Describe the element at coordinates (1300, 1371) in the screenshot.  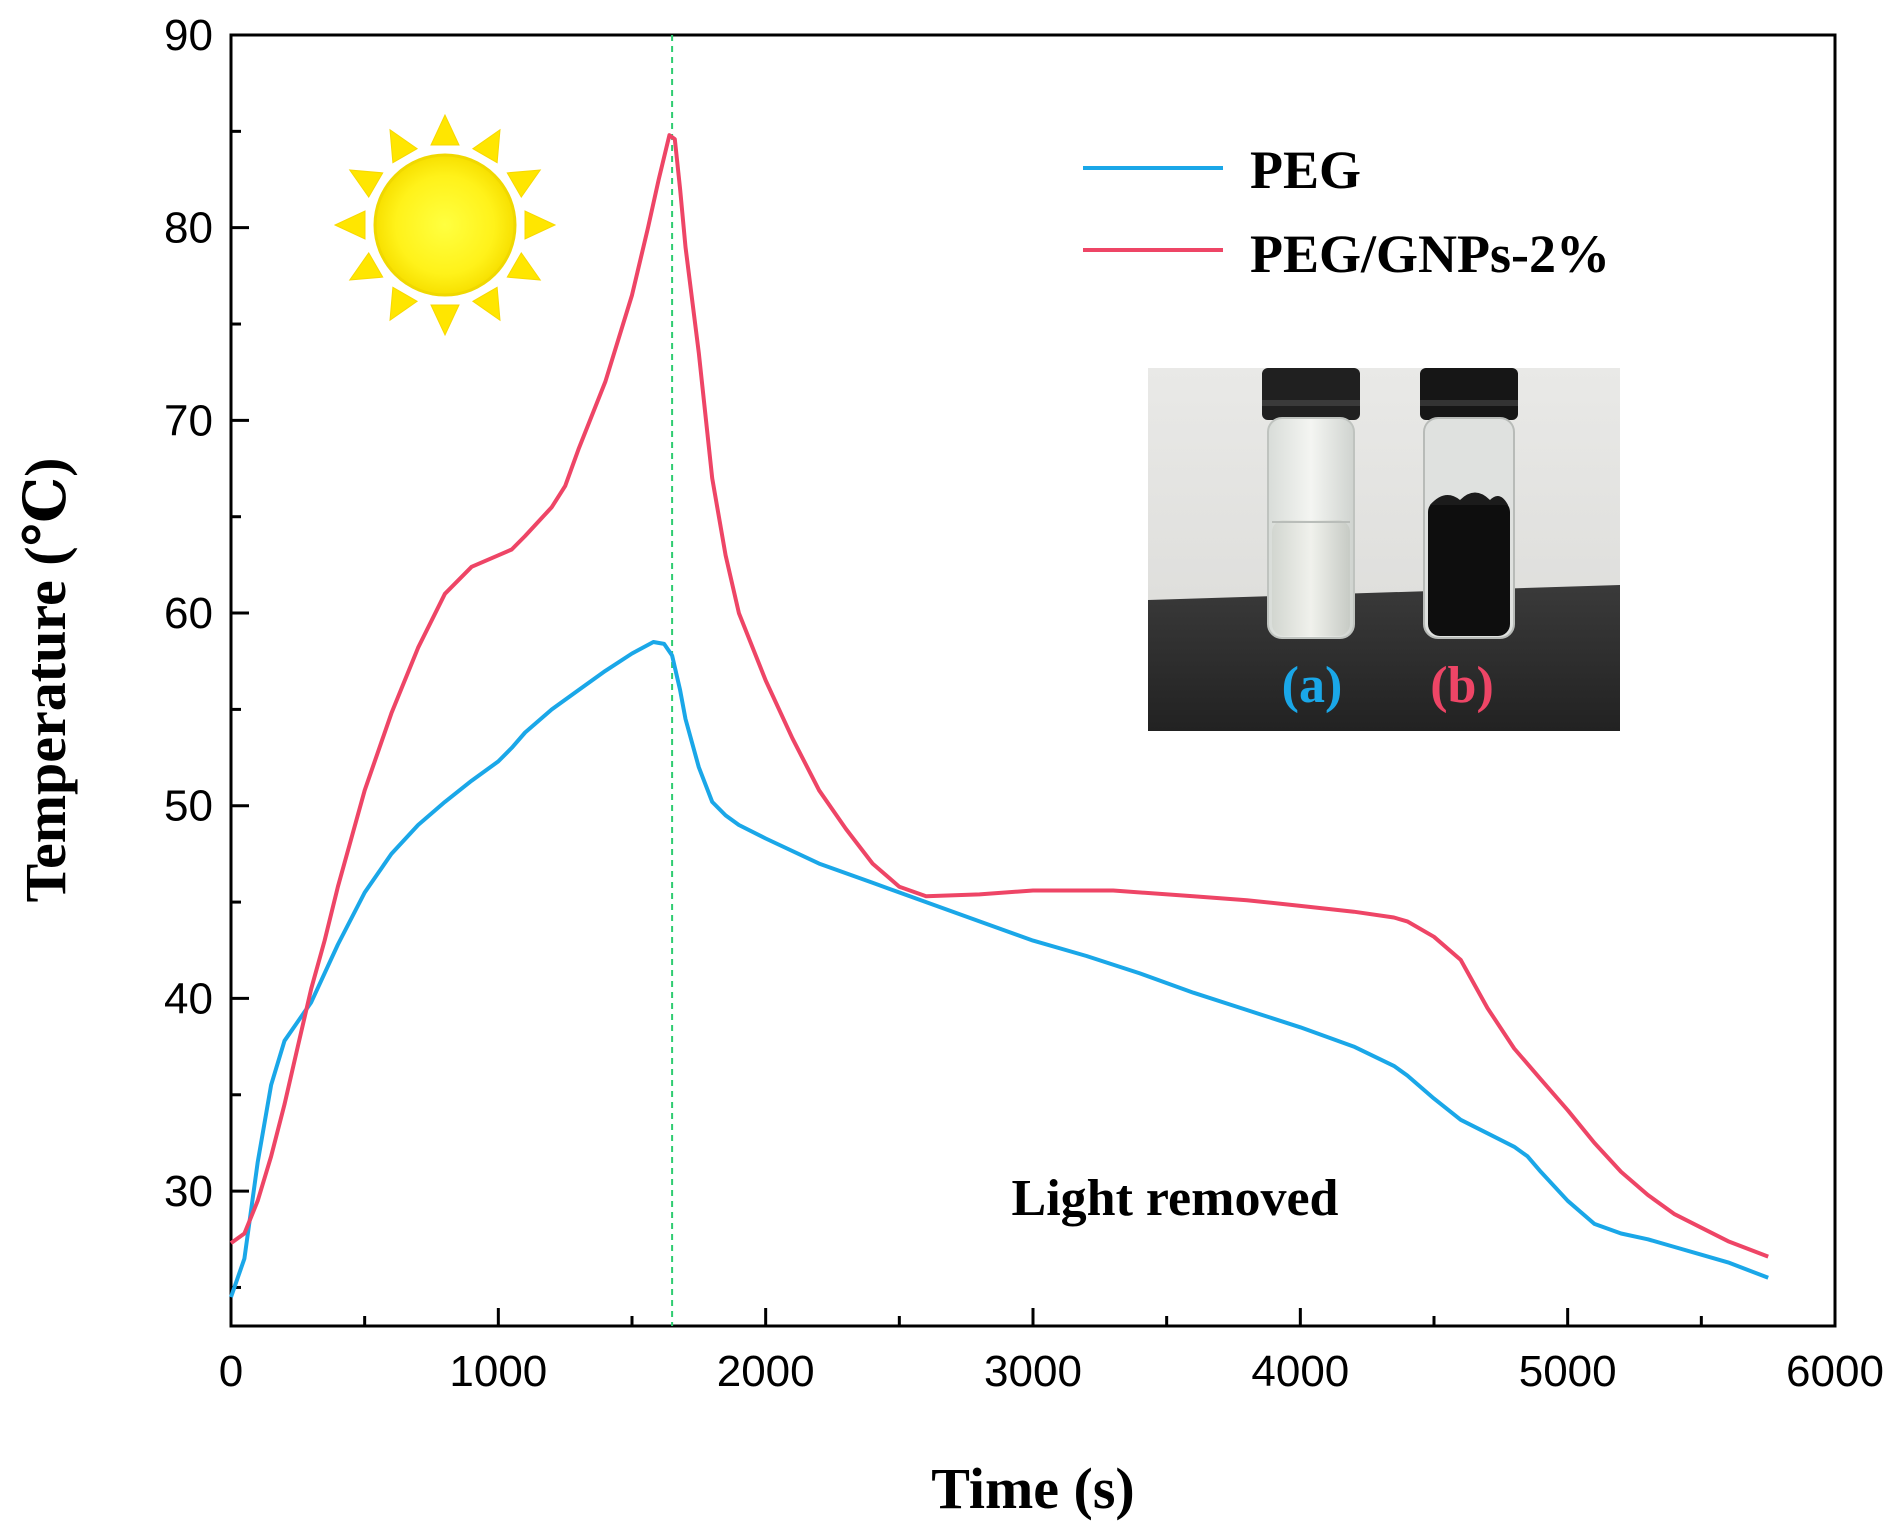
I see `x-tick-label: 4000` at that location.